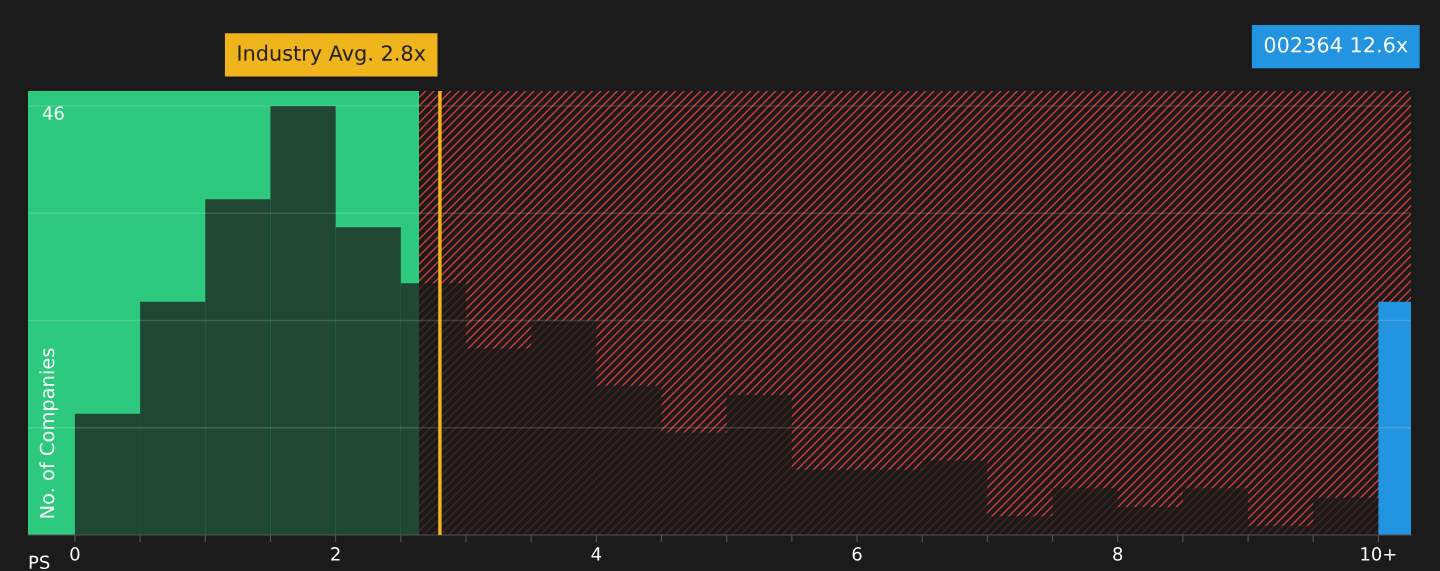 This screenshot has height=571, width=1440. What do you see at coordinates (53, 113) in the screenshot?
I see `y-tick-label: 46` at bounding box center [53, 113].